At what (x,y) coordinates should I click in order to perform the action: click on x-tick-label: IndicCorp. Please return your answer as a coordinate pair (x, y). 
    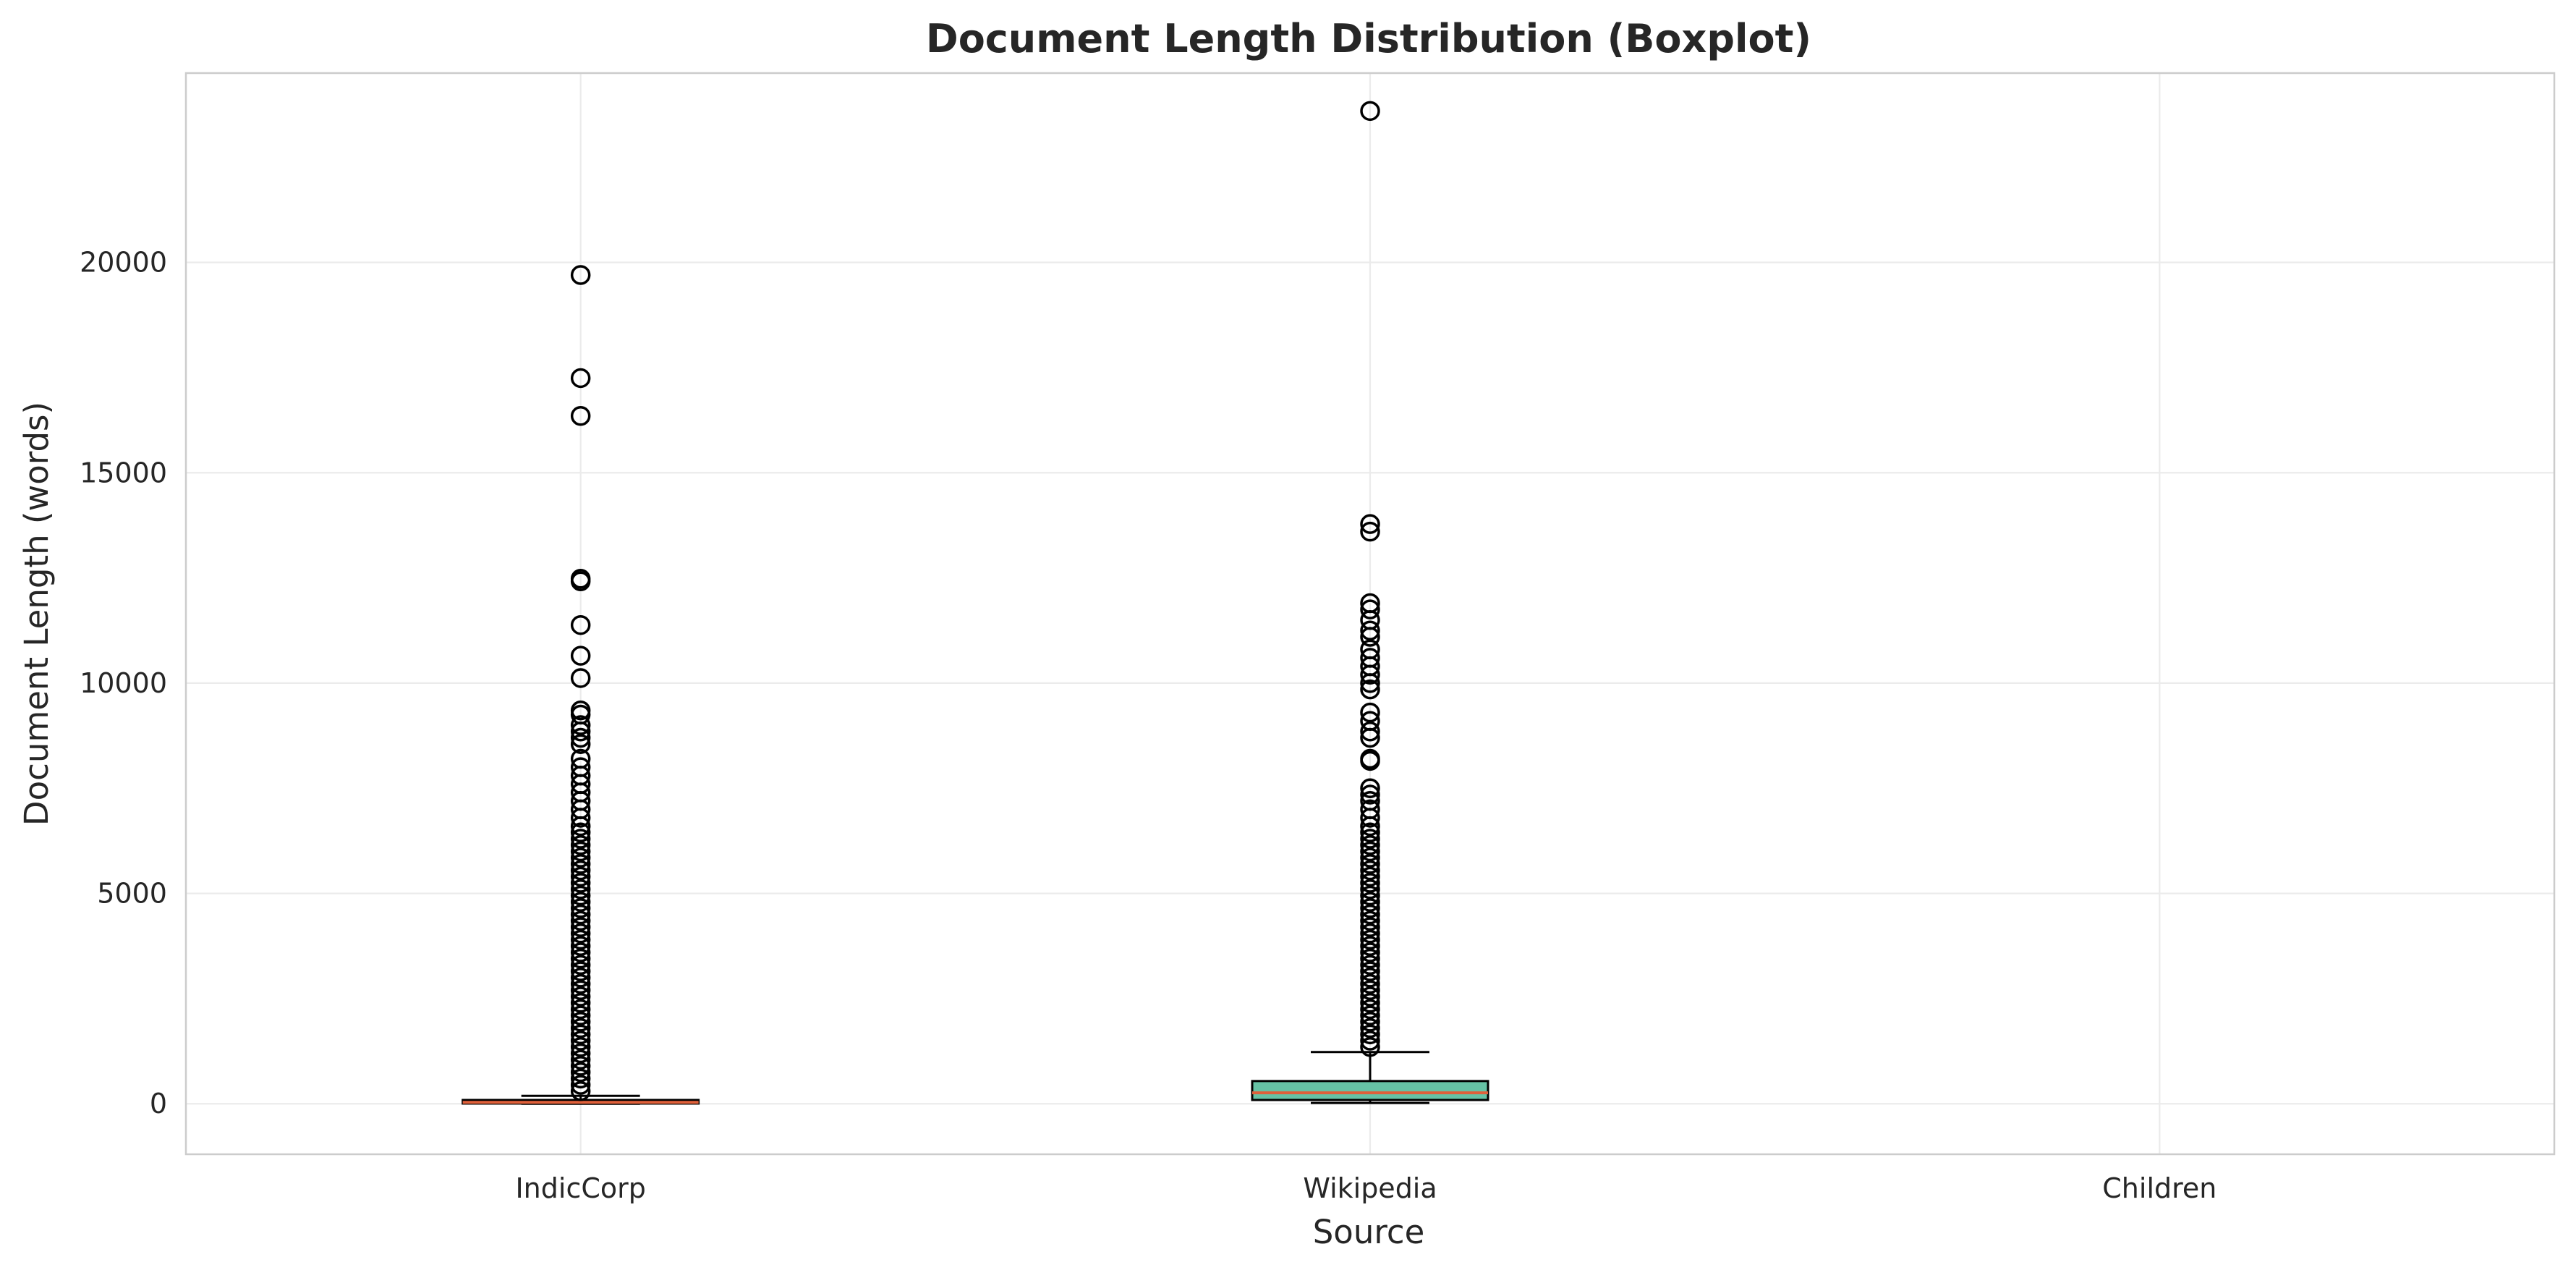
    Looking at the image, I should click on (580, 1188).